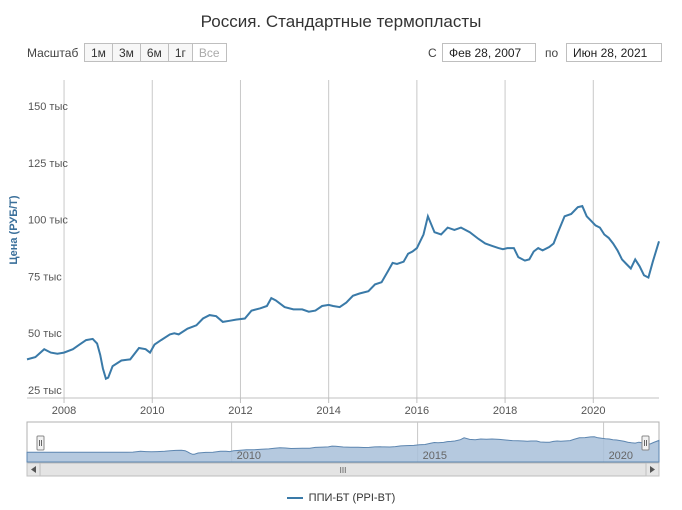 The image size is (682, 510). Describe the element at coordinates (621, 456) in the screenshot. I see `navigator-year-label: 2020` at that location.